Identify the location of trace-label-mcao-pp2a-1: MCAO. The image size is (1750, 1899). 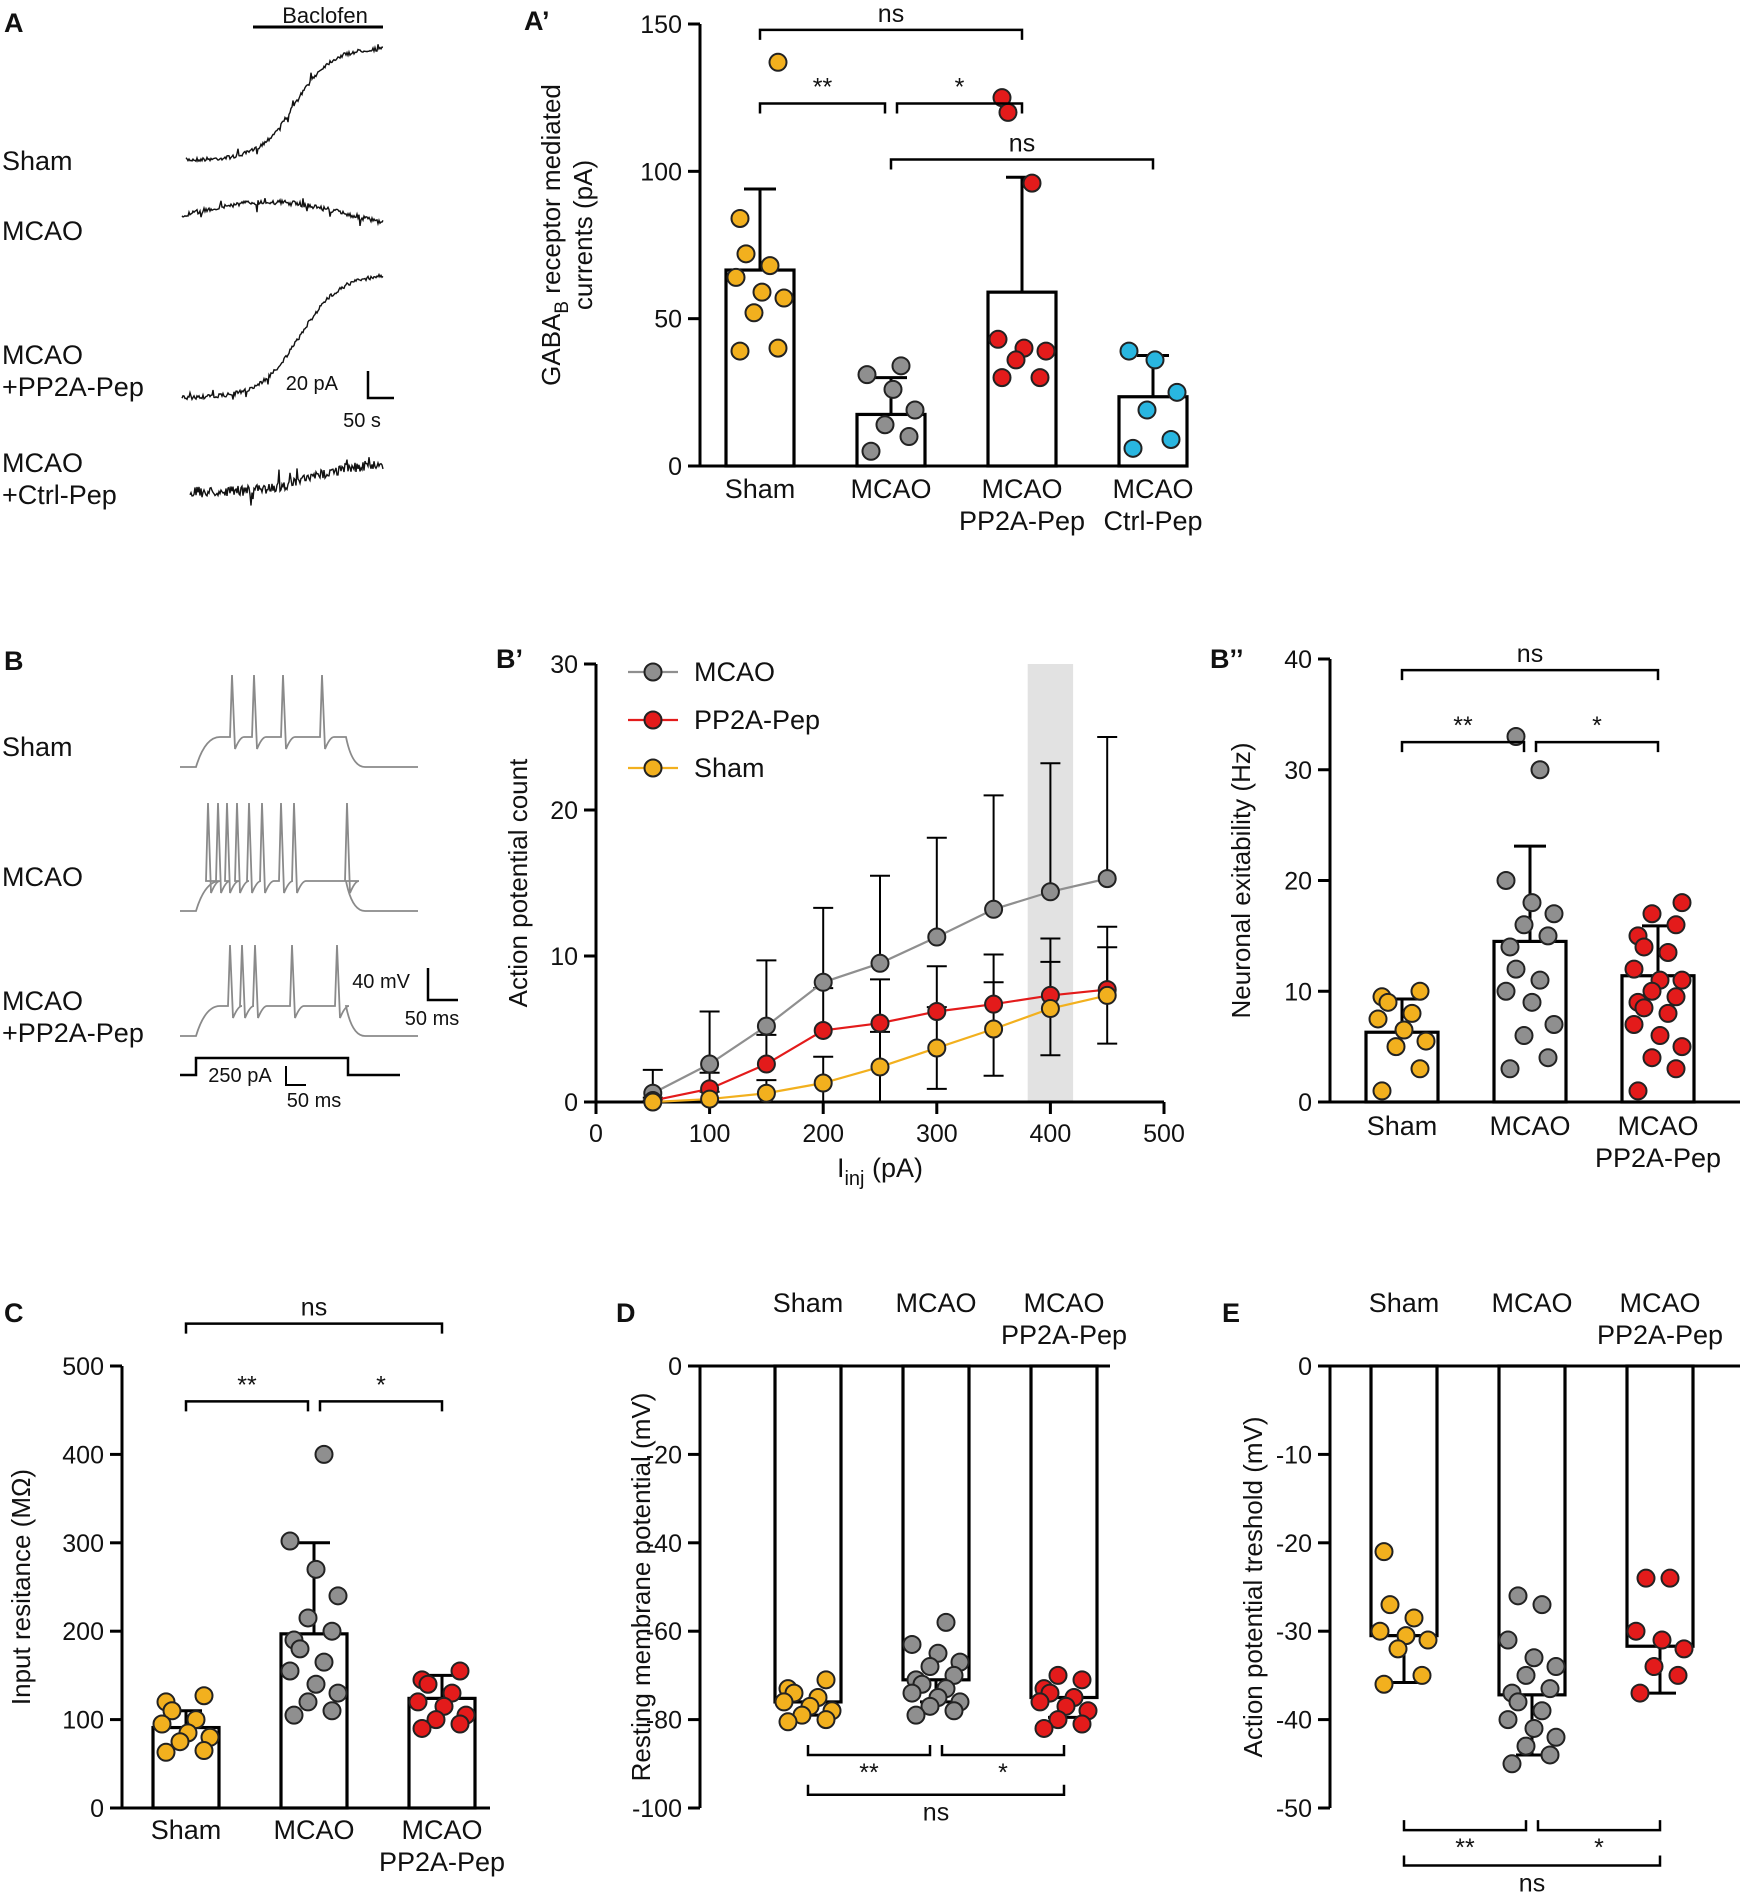
(42, 355).